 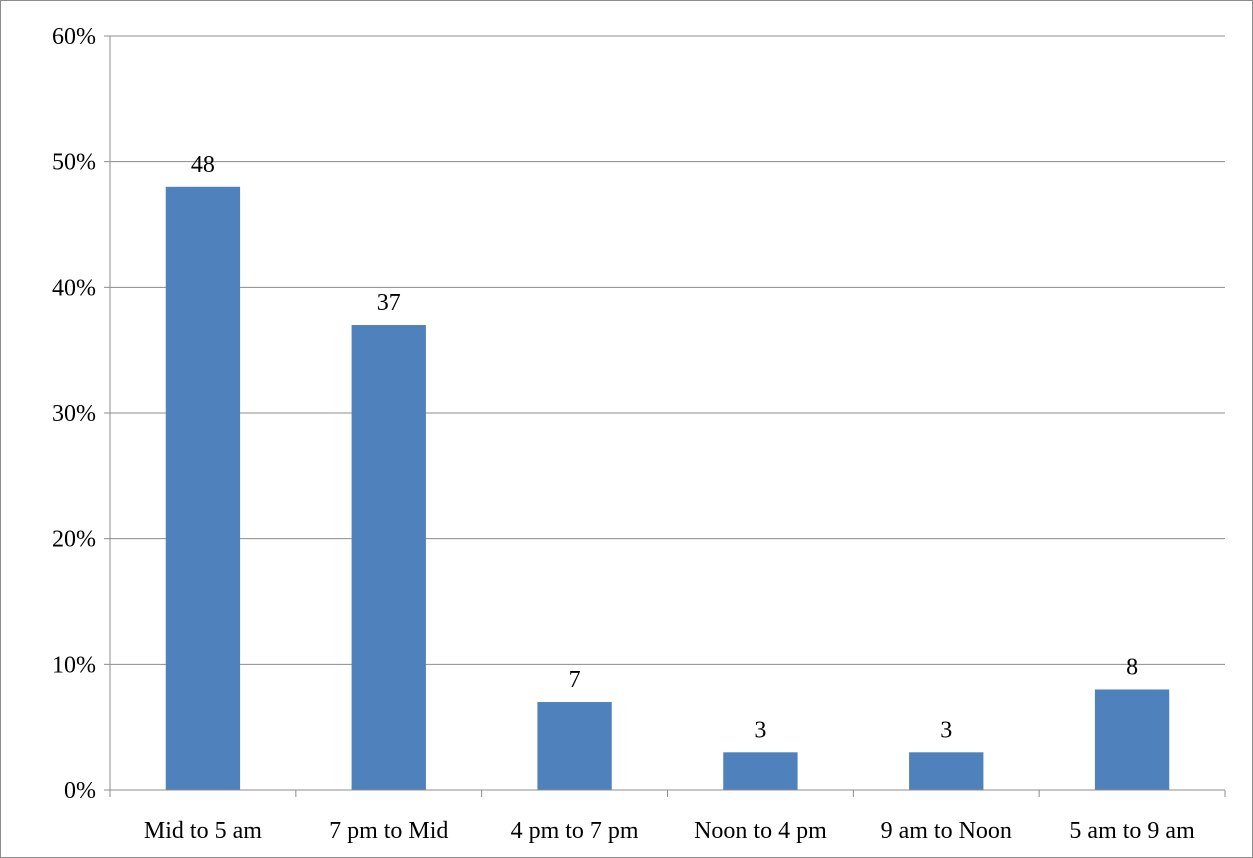 I want to click on y-tick-label: 30%, so click(x=74, y=414).